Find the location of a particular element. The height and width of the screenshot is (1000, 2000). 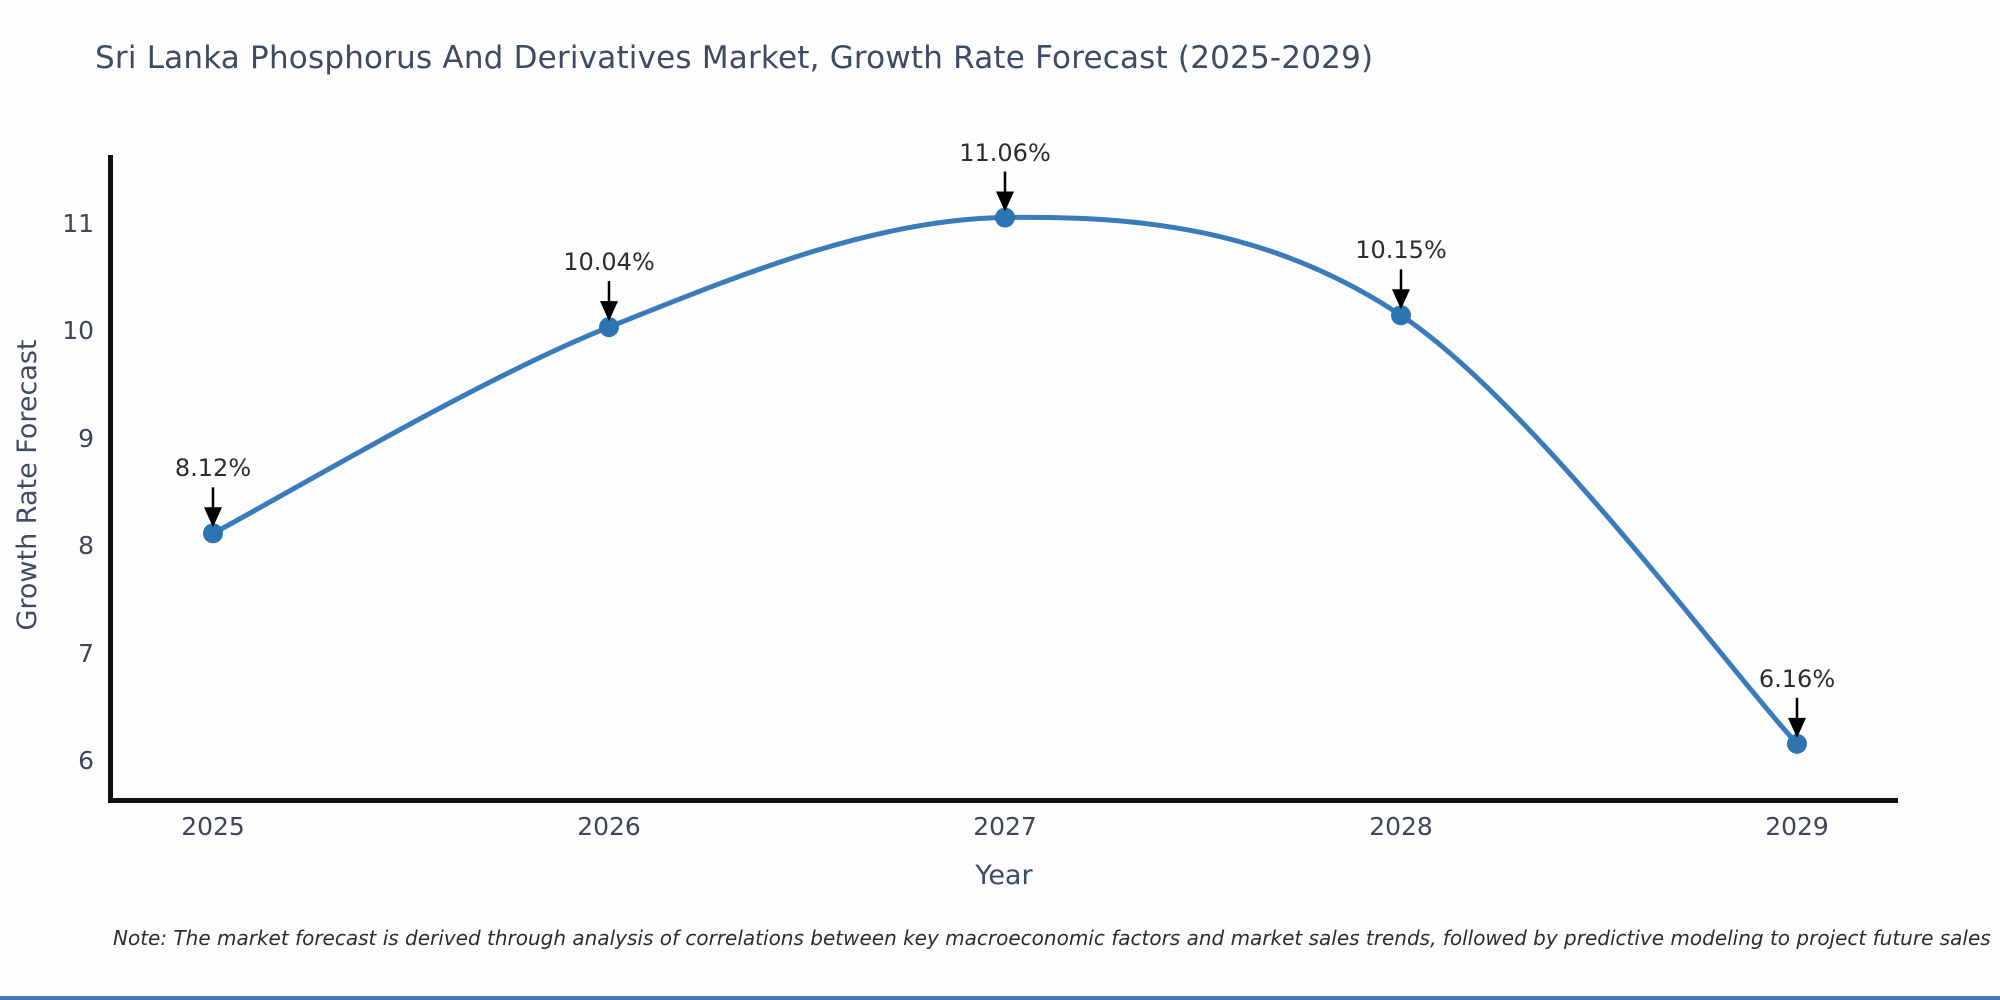

x-tick-label: 2028 is located at coordinates (1401, 826).